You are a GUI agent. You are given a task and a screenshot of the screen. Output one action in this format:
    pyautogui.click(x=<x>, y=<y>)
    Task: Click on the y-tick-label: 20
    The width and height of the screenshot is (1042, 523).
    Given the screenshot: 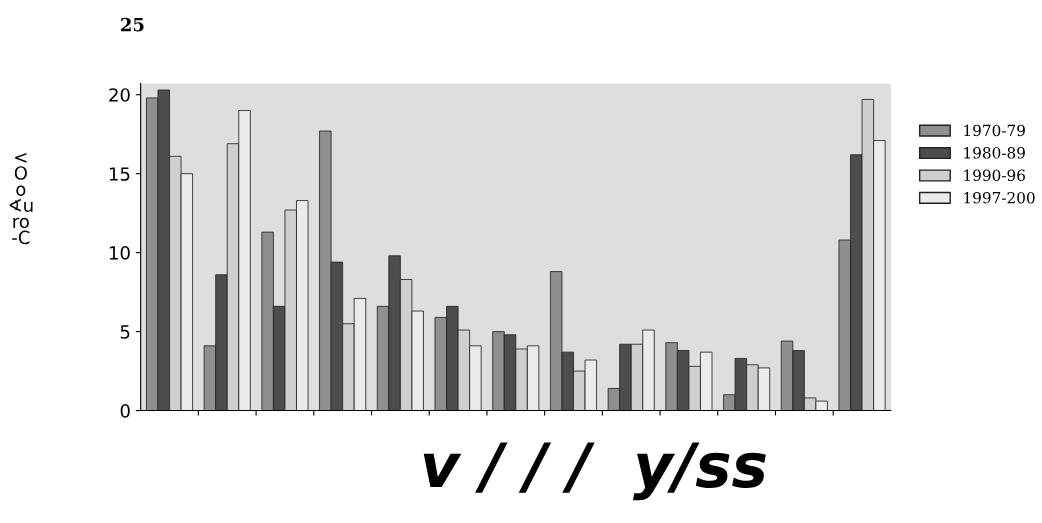 What is the action you would take?
    pyautogui.click(x=119, y=95)
    